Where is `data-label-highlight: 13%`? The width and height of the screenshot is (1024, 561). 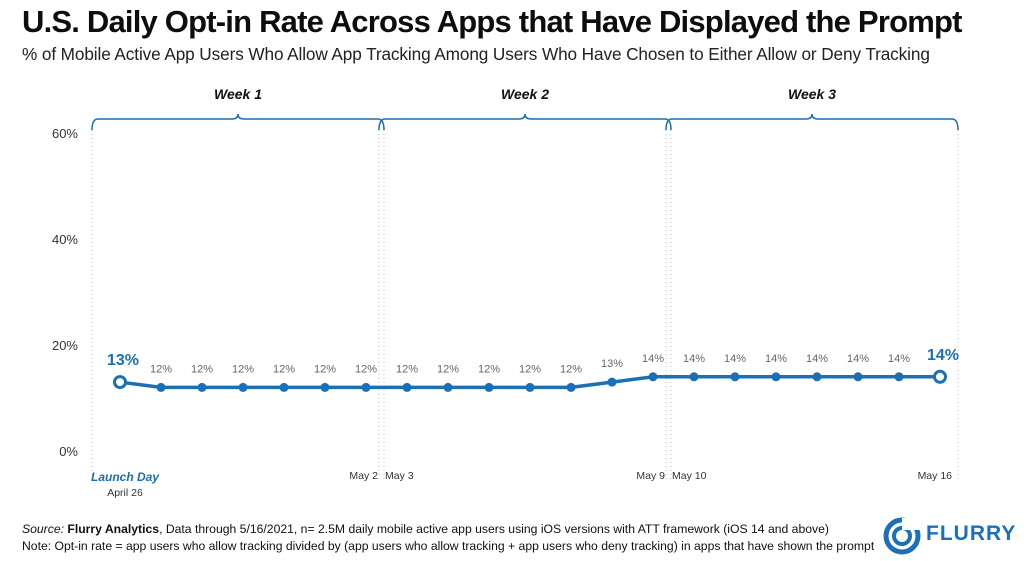
data-label-highlight: 13% is located at coordinates (123, 360).